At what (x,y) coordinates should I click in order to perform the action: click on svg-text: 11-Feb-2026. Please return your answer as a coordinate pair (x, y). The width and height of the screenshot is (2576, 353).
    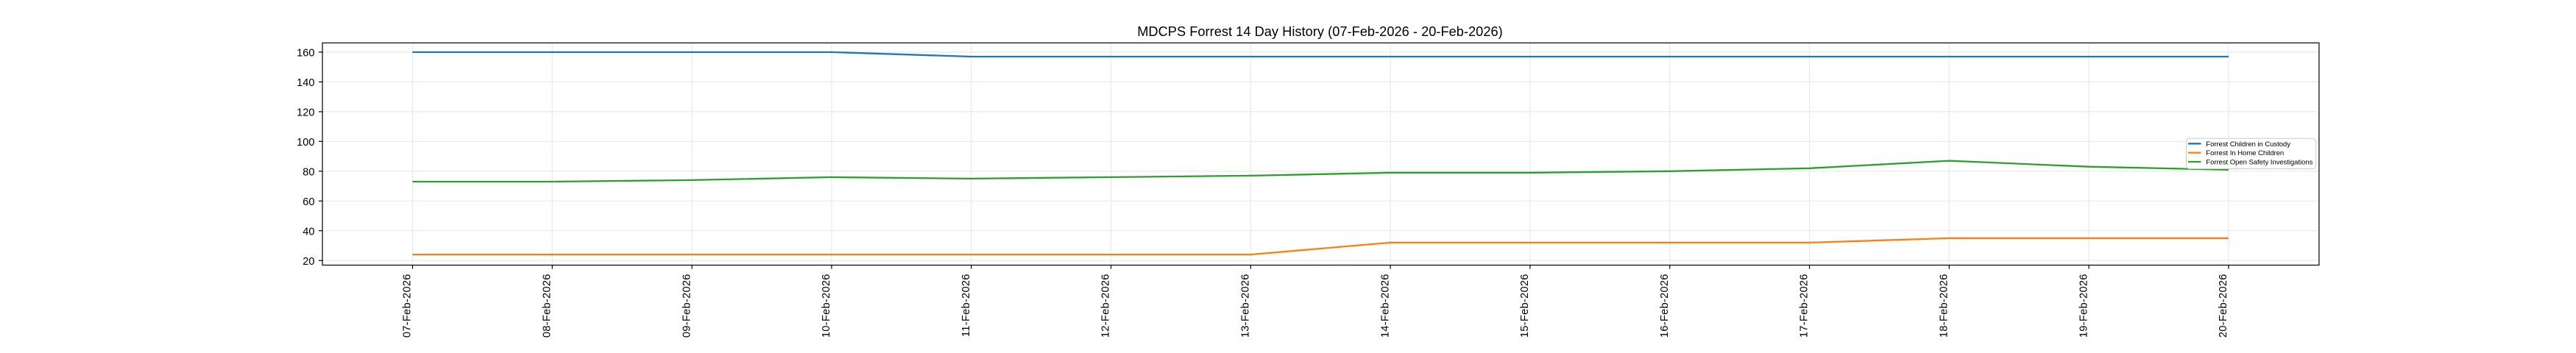
    Looking at the image, I should click on (966, 306).